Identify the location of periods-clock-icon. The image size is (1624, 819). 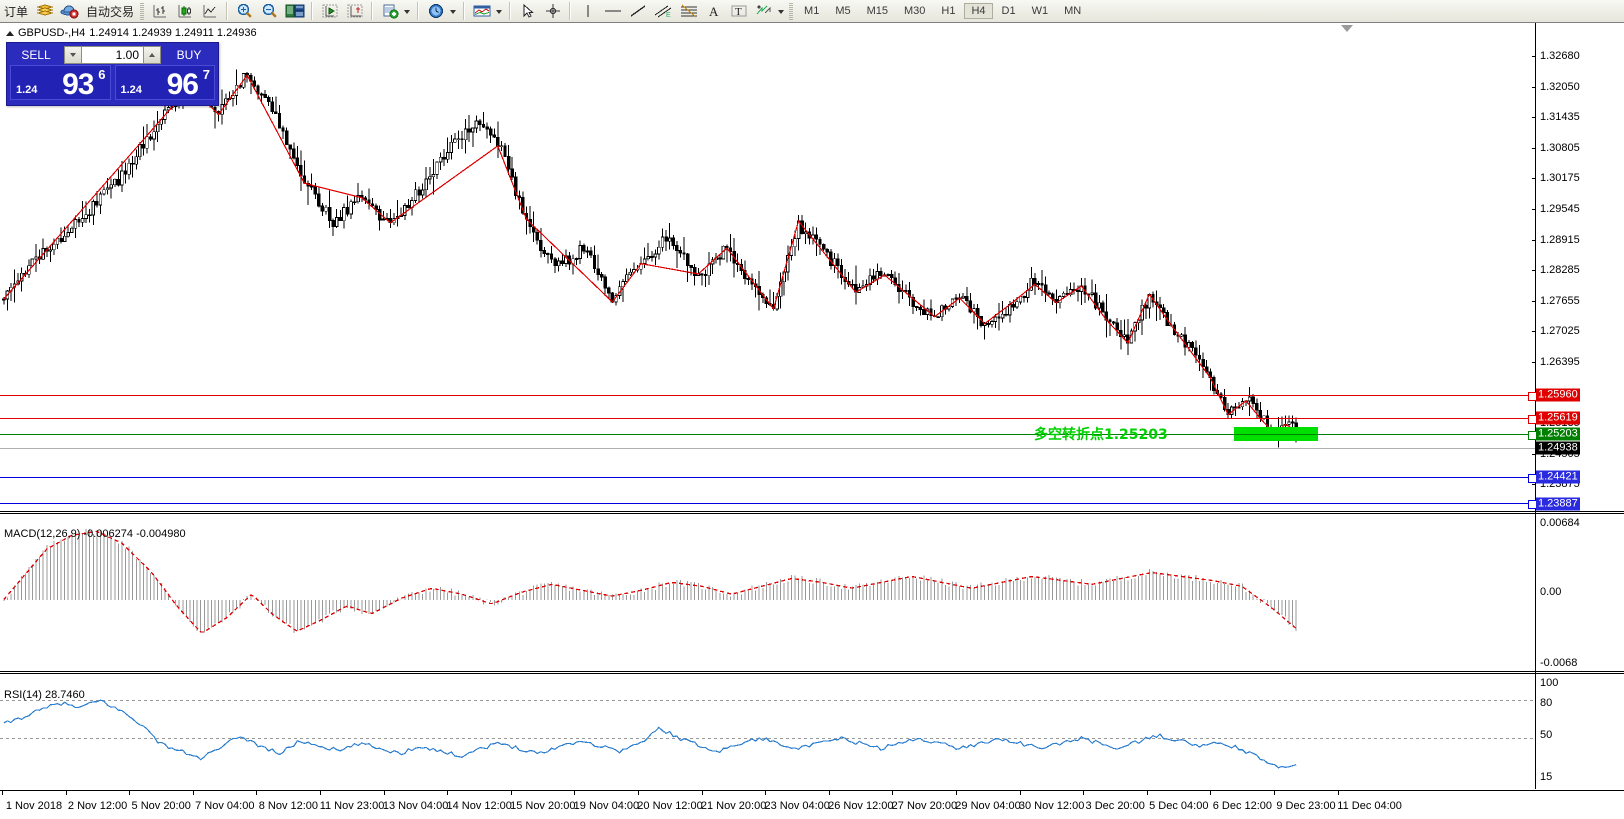
(435, 11).